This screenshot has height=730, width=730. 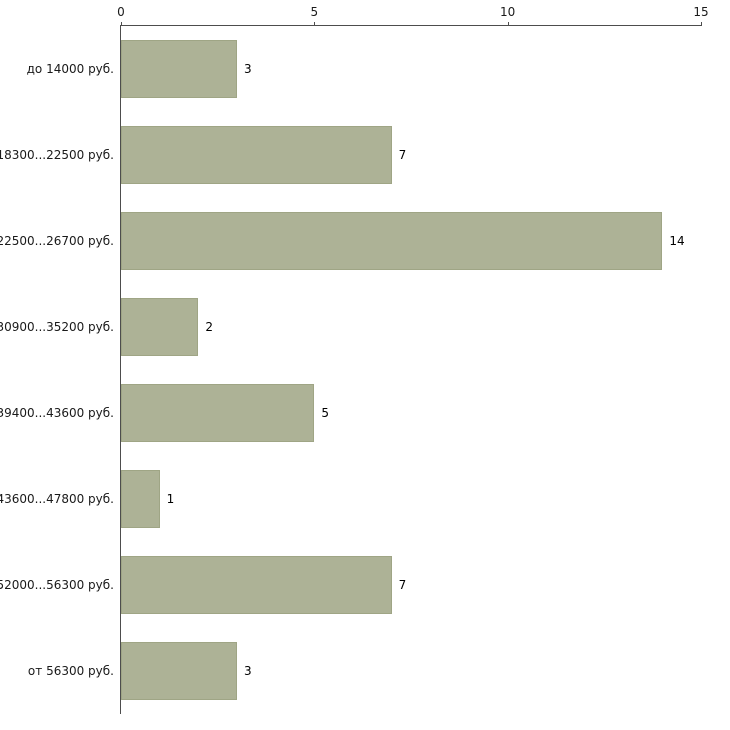 What do you see at coordinates (57, 413) in the screenshot?
I see `category-label: 39400...43600 руб.` at bounding box center [57, 413].